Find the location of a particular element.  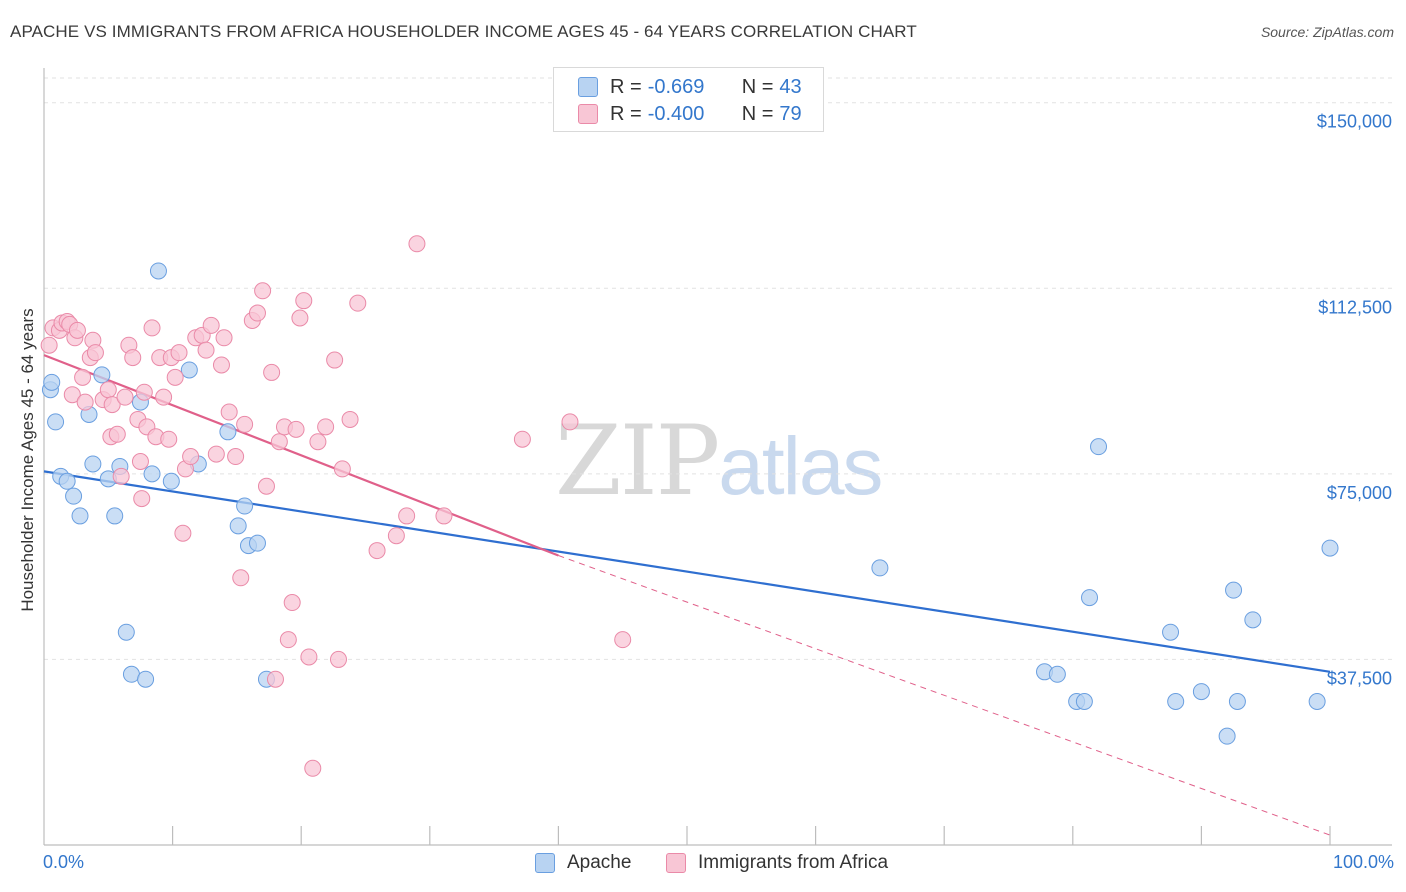

y-tick-label: $75,000 is located at coordinates (1359, 493).